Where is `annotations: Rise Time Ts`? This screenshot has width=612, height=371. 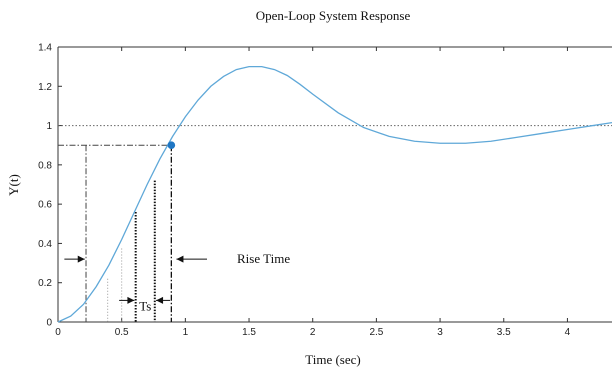 annotations: Rise Time Ts is located at coordinates (177, 282).